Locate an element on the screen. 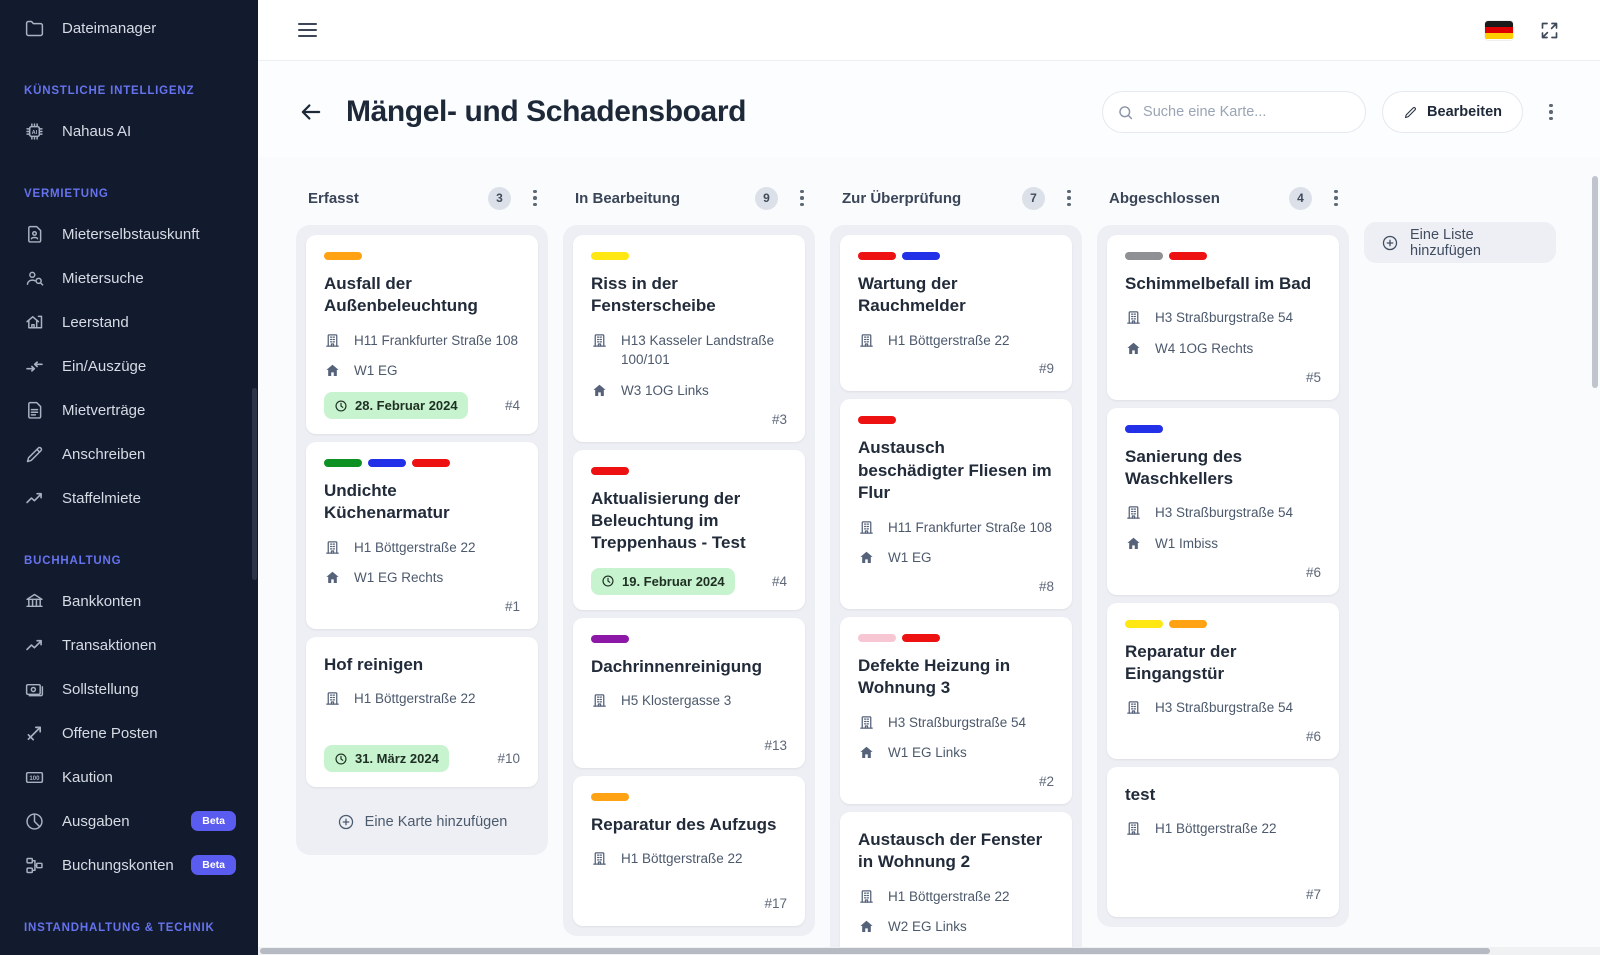 The image size is (1600, 955). sidebar-item-leerstand: Leerstand is located at coordinates (129, 322).